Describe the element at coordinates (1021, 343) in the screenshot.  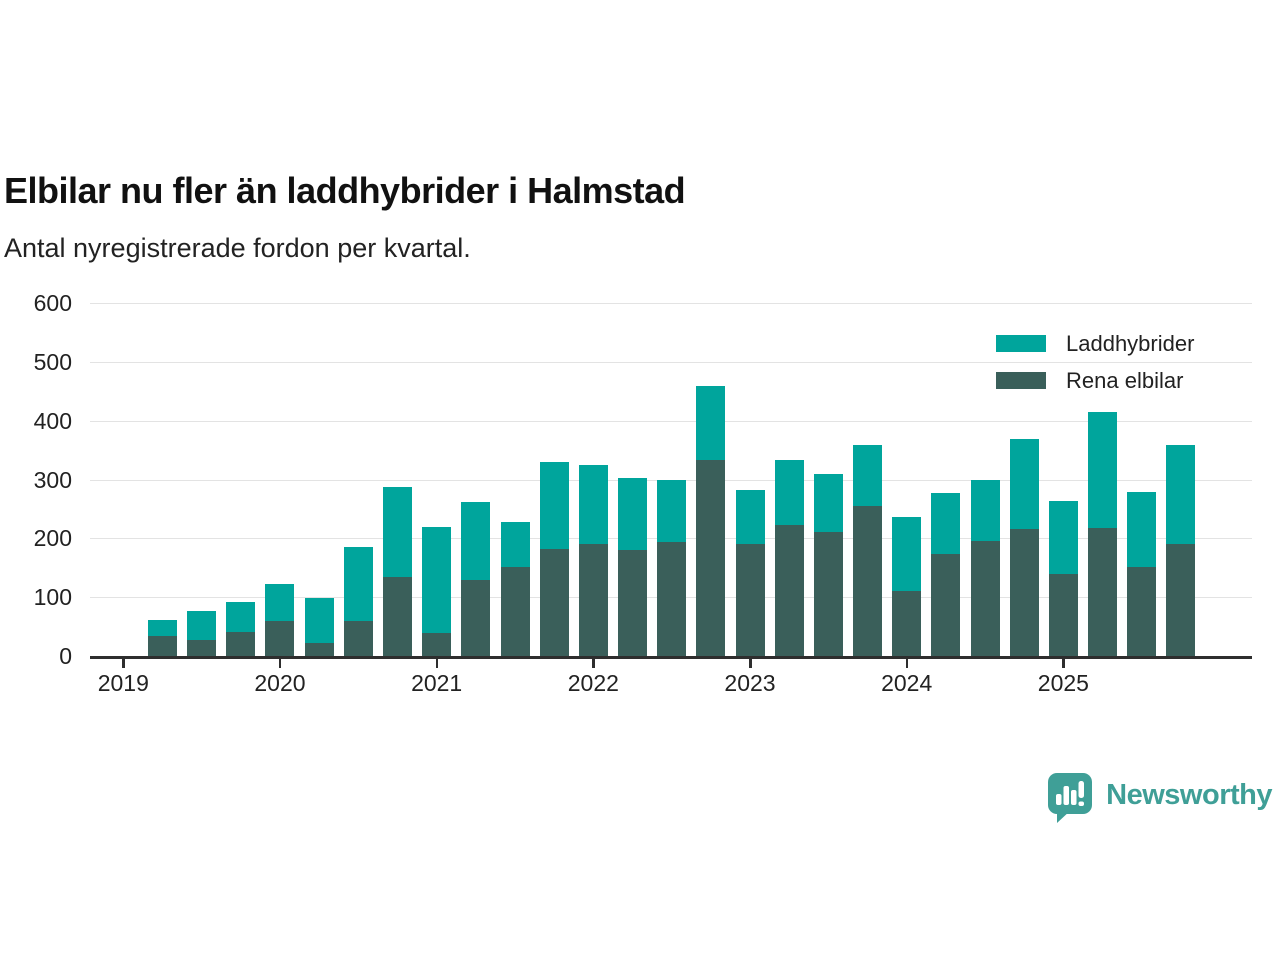
I see `legend-swatch-laddhybrider` at that location.